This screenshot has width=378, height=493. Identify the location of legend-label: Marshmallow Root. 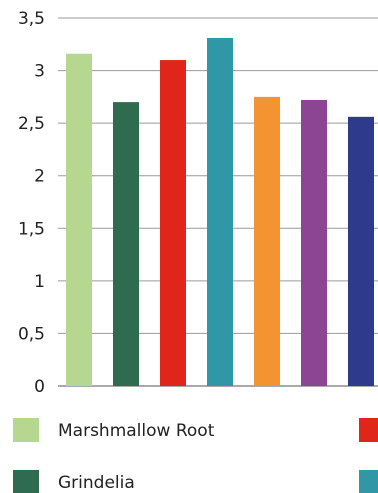
(136, 431).